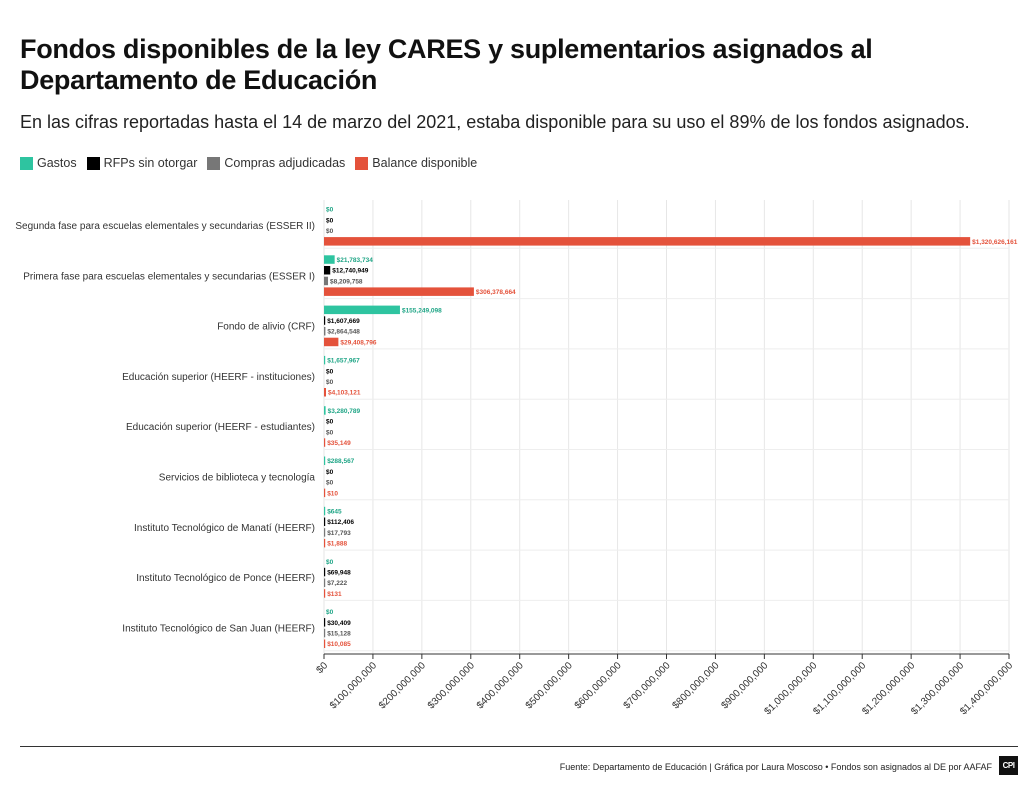  Describe the element at coordinates (353, 685) in the screenshot. I see `x-tick-label: $100,000,000` at that location.